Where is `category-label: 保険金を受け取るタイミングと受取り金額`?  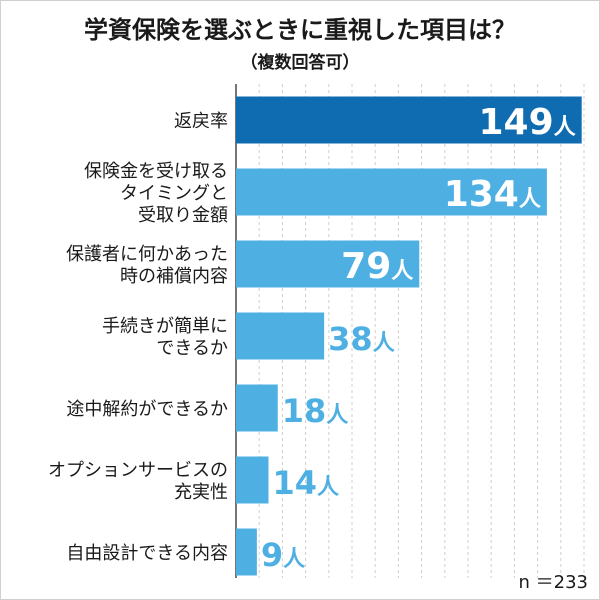 category-label: 保険金を受け取るタイミングと受取り金額 is located at coordinates (156, 193).